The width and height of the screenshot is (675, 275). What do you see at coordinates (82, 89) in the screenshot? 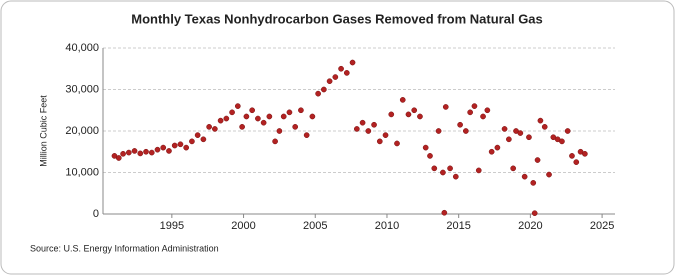
I see `y-tick-label: 30,000` at bounding box center [82, 89].